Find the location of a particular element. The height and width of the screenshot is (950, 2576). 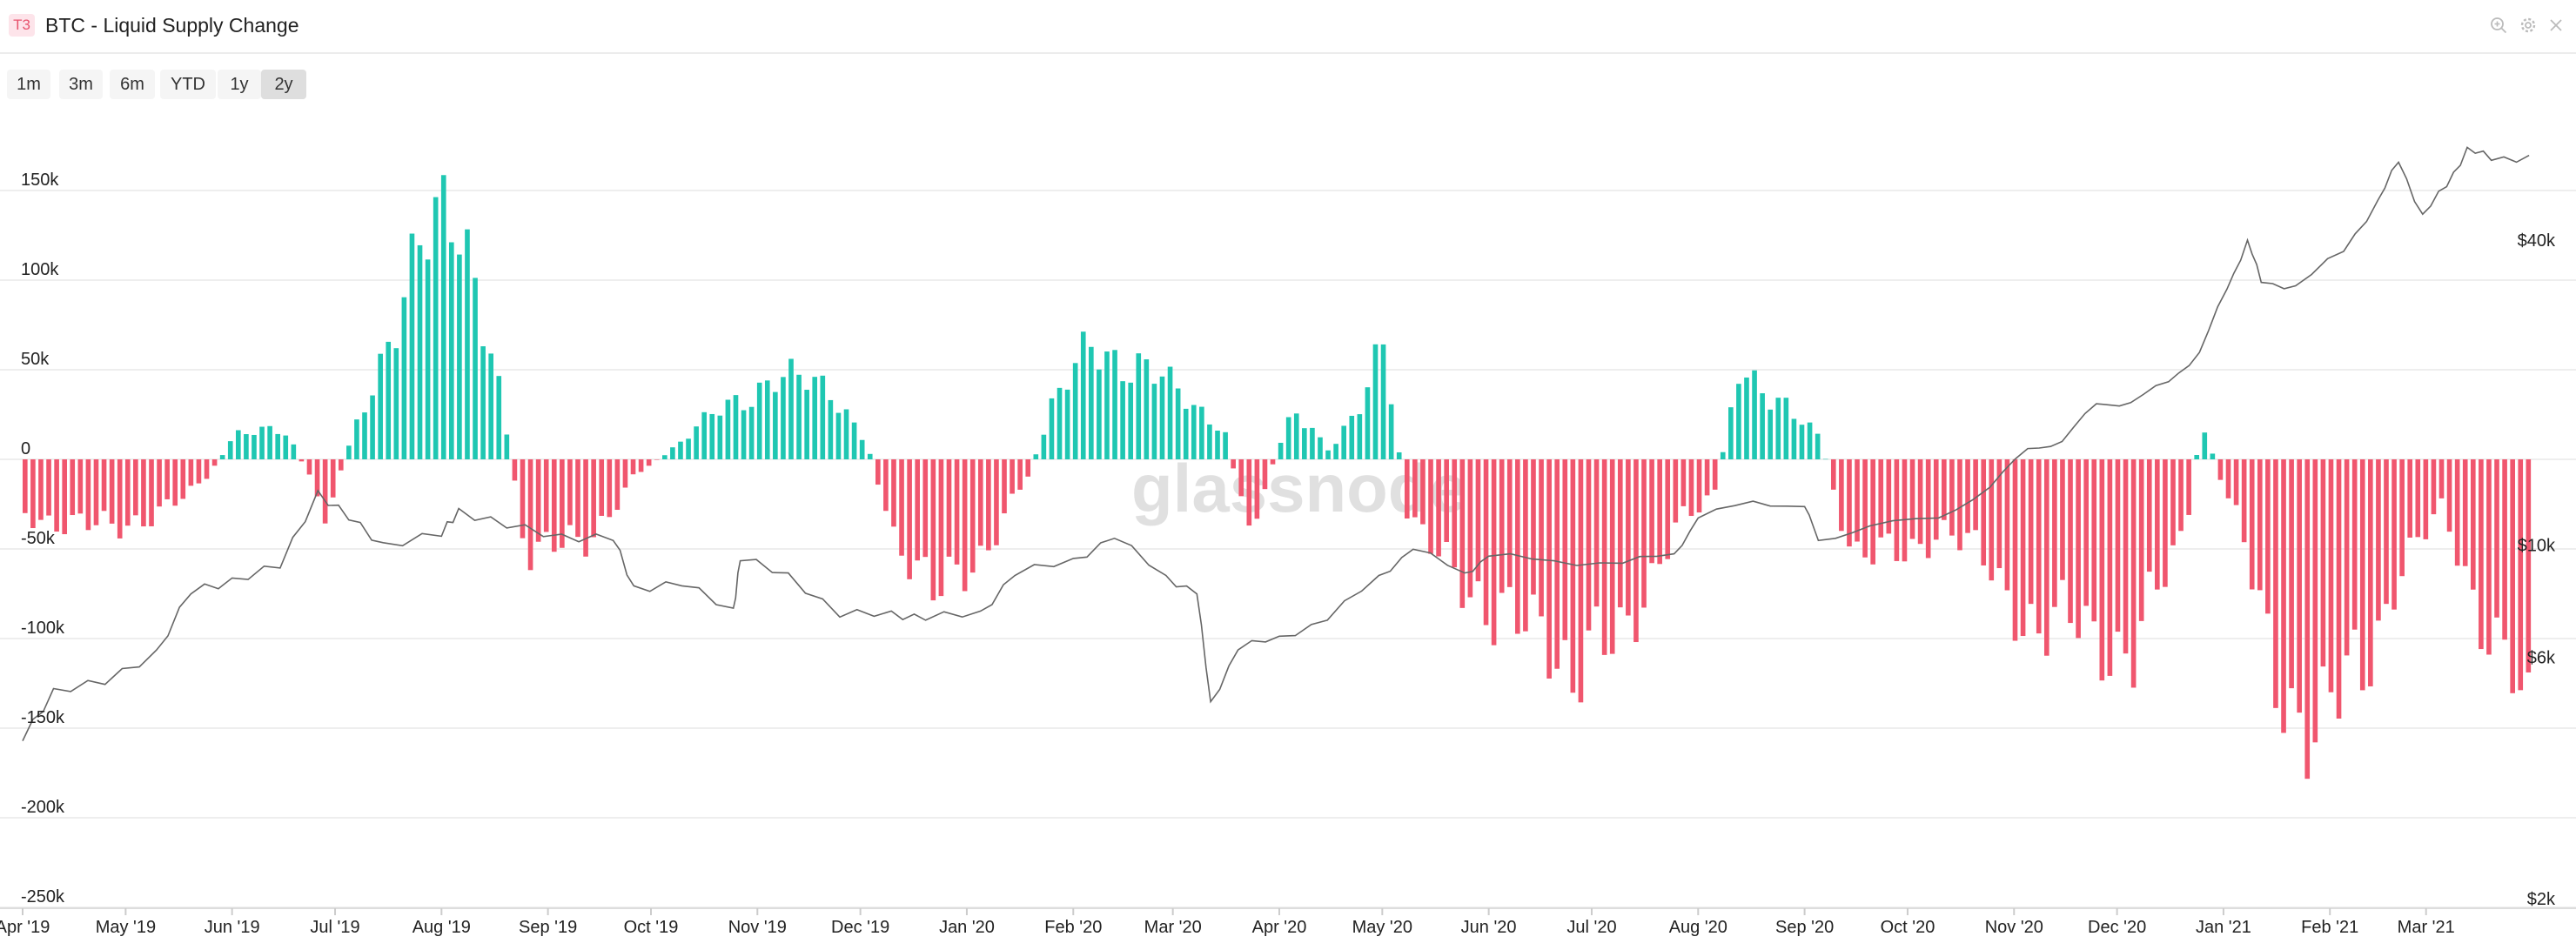

chart-title: BTC - Liquid Supply Change is located at coordinates (172, 26).